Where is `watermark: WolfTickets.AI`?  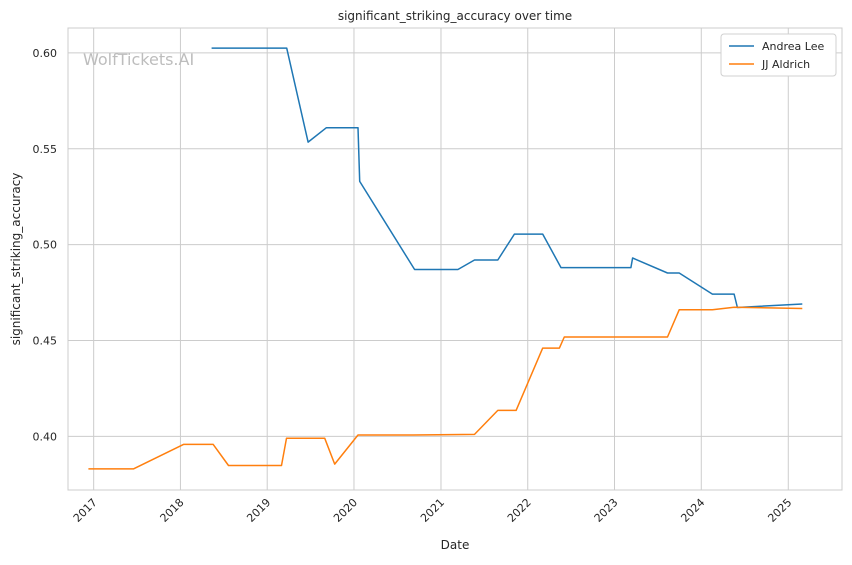 watermark: WolfTickets.AI is located at coordinates (138, 59).